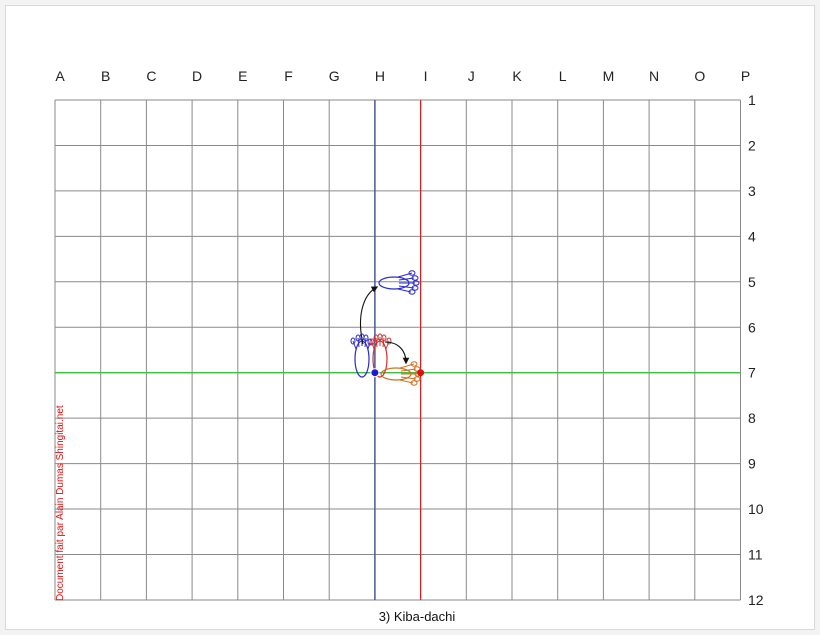 The height and width of the screenshot is (635, 820). What do you see at coordinates (756, 600) in the screenshot?
I see `row-label-12: 12` at bounding box center [756, 600].